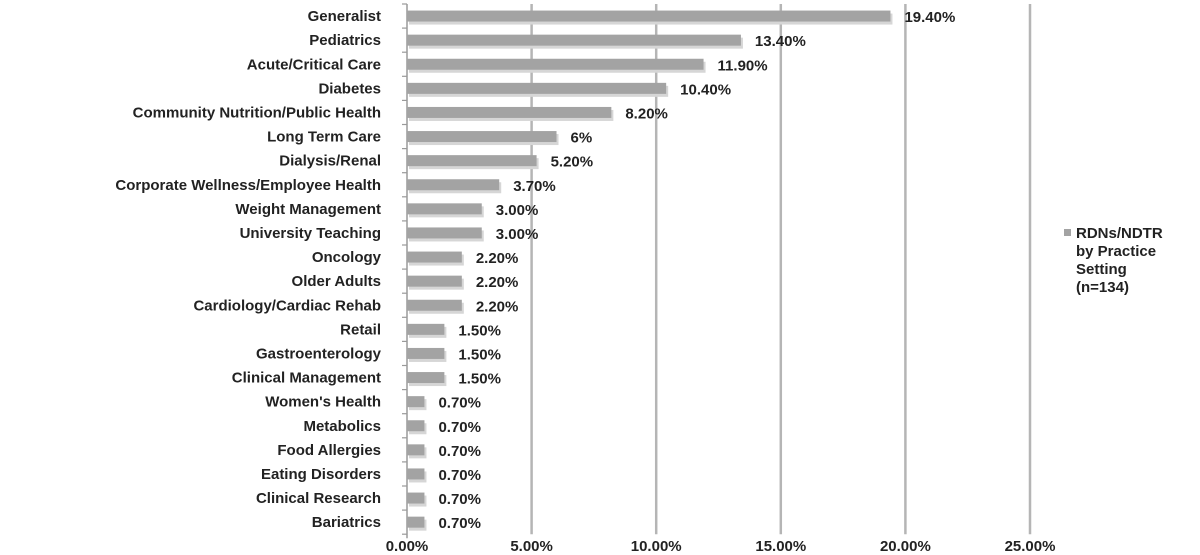 The image size is (1200, 555). Describe the element at coordinates (646, 113) in the screenshot. I see `data-label: 8.20%` at that location.